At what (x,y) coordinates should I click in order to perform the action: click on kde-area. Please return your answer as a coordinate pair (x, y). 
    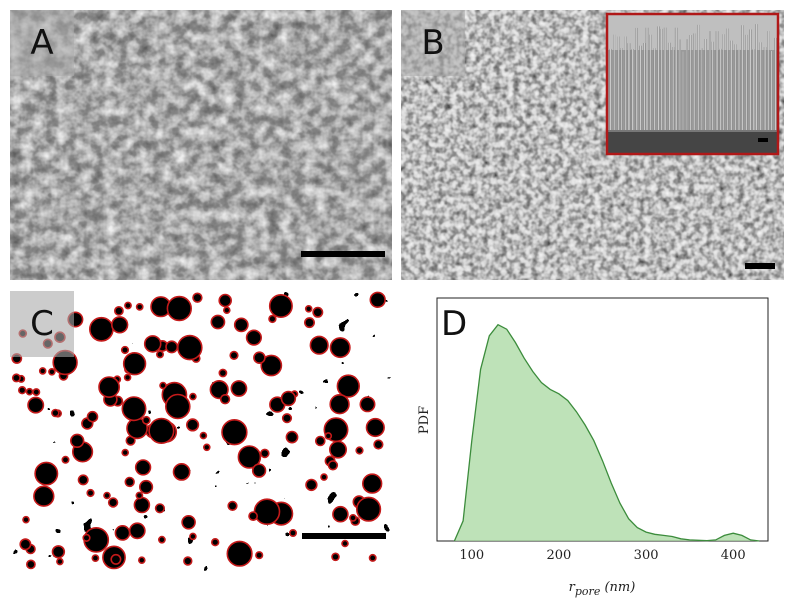
    Looking at the image, I should click on (607, 432).